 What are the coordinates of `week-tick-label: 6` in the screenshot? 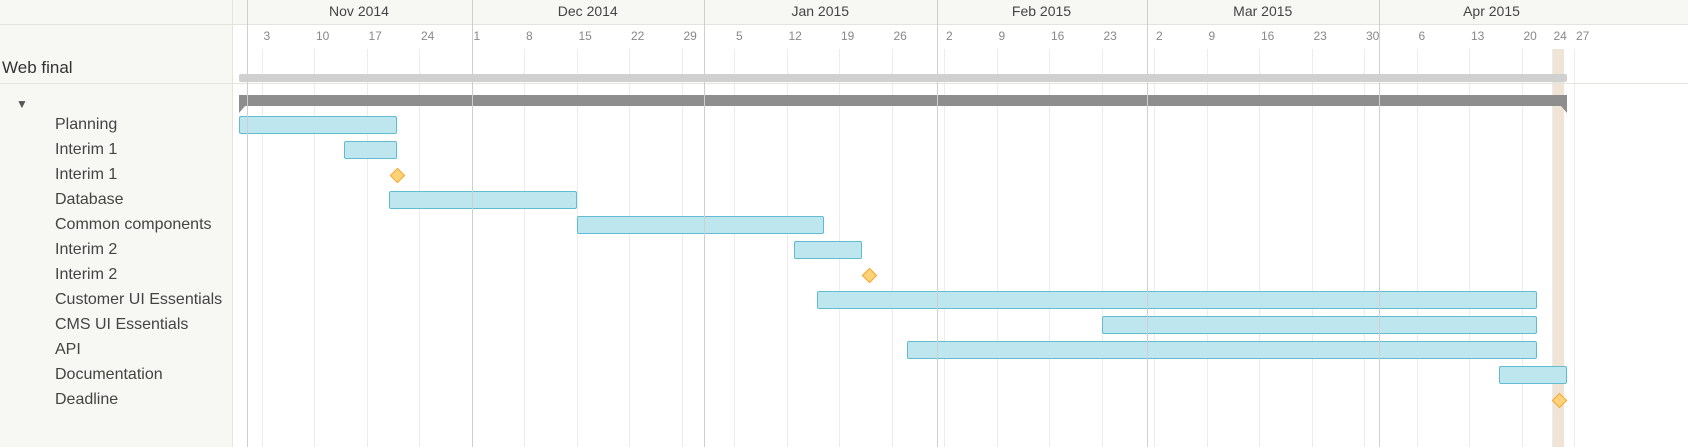 It's located at (1422, 36).